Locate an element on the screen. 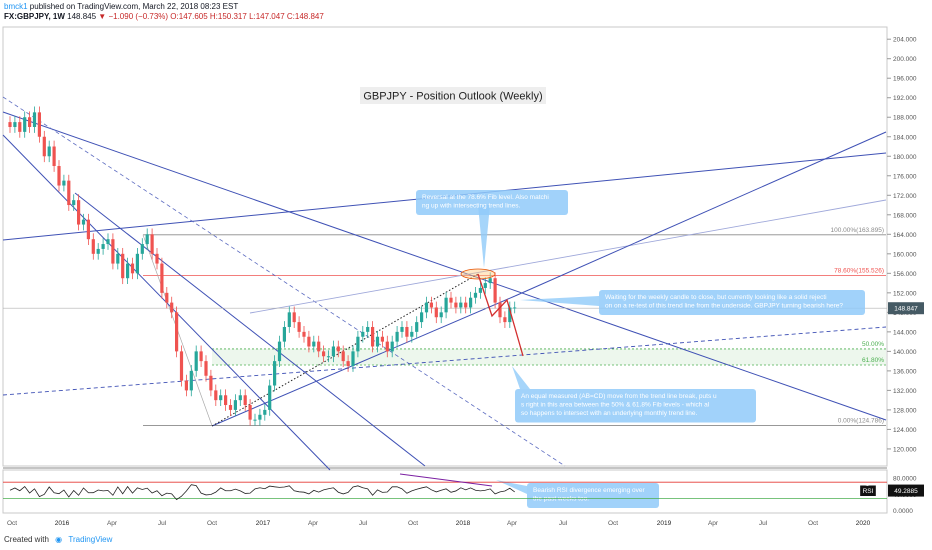 The height and width of the screenshot is (550, 932). last-price: 148.845 is located at coordinates (82, 16).